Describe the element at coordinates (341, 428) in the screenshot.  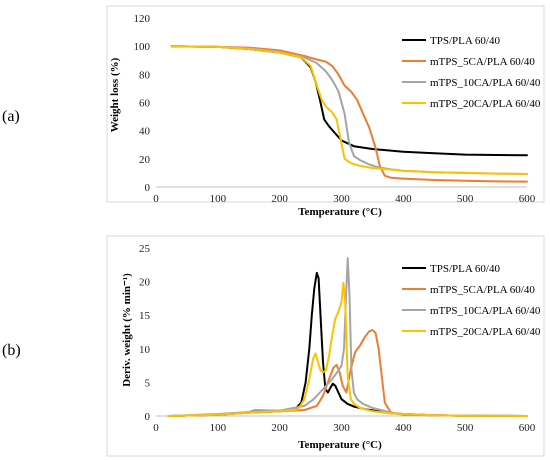
I see `panel-b-x-tick-label: 300` at that location.